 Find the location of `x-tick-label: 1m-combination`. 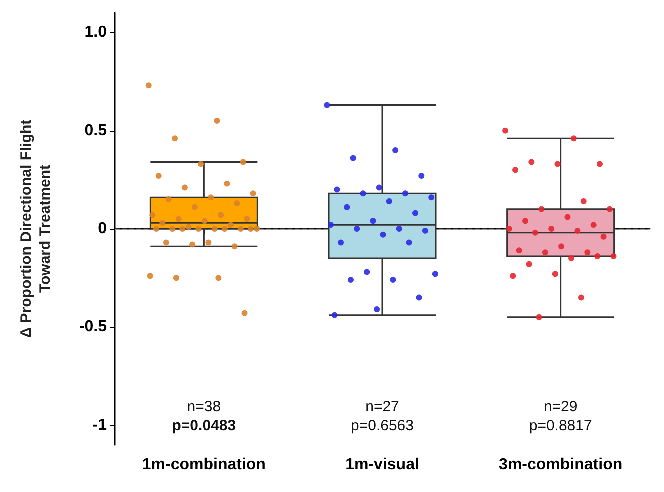

x-tick-label: 1m-combination is located at coordinates (204, 465).